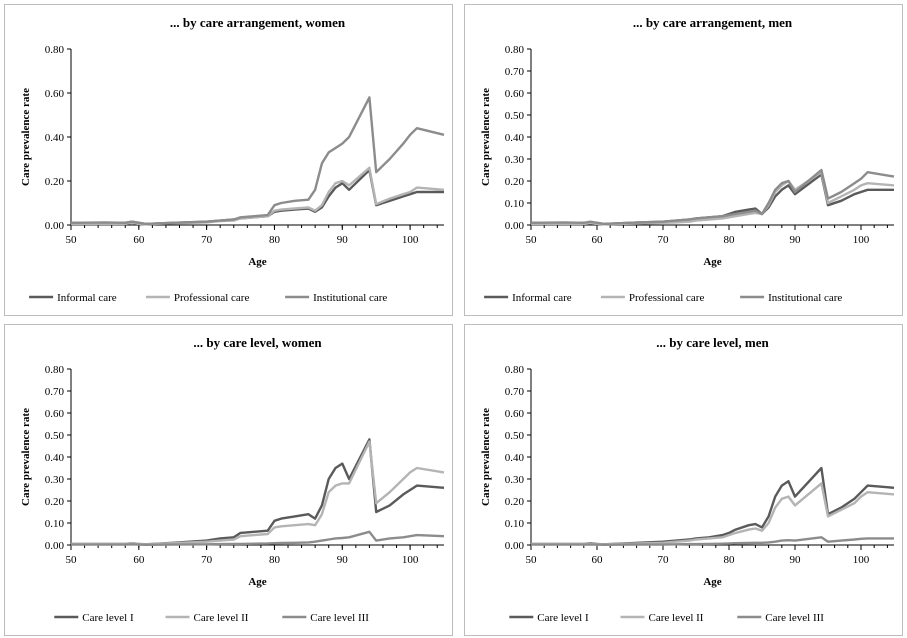 The width and height of the screenshot is (907, 638). I want to click on chart-title: ... by care arrangement, men, so click(713, 22).